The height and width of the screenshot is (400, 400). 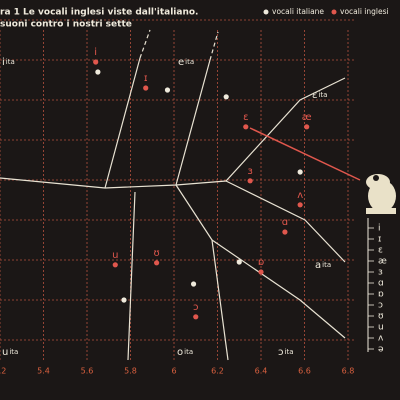 What do you see at coordinates (298, 11) in the screenshot?
I see `legend-label: vocali italiane` at bounding box center [298, 11].